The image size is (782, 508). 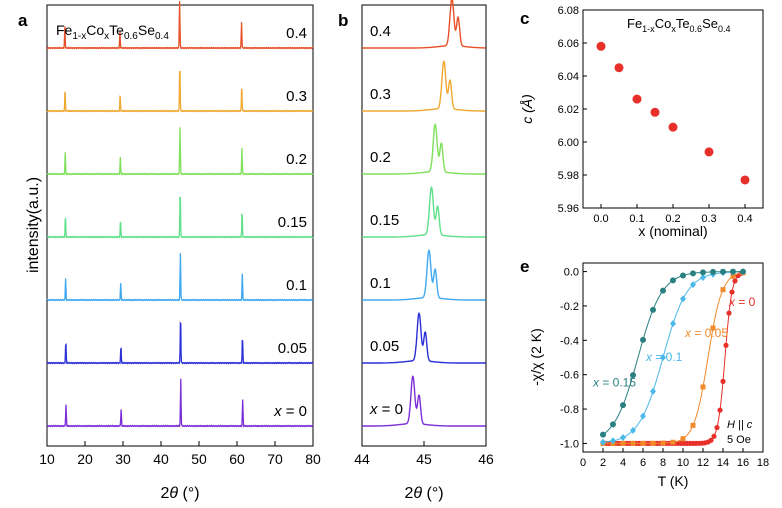 What do you see at coordinates (683, 463) in the screenshot?
I see `e-xtick-label-5: 10` at bounding box center [683, 463].